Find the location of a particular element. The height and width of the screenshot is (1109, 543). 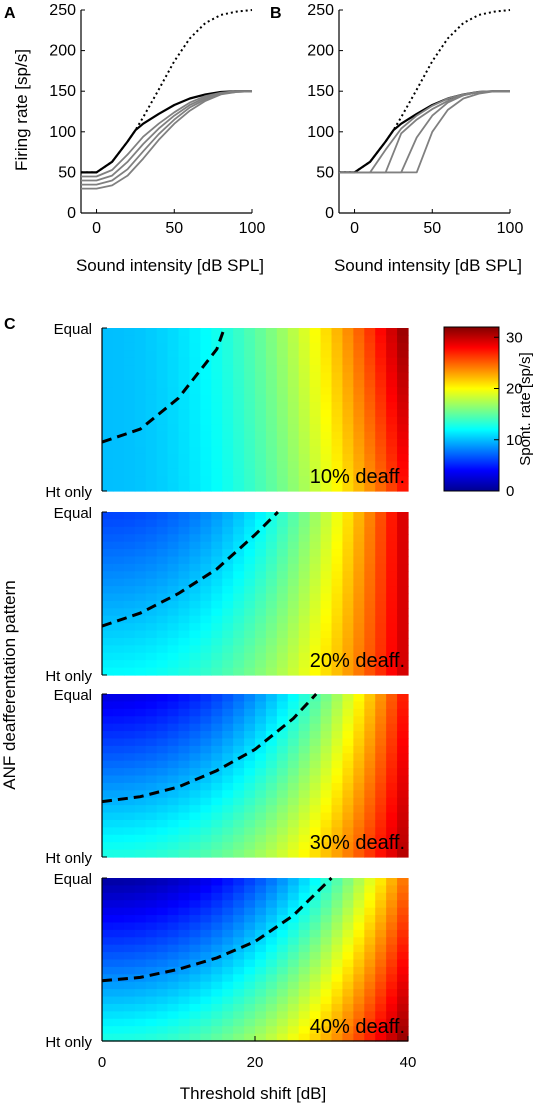

panel-b-ytick-label: 200 is located at coordinates (320, 51).